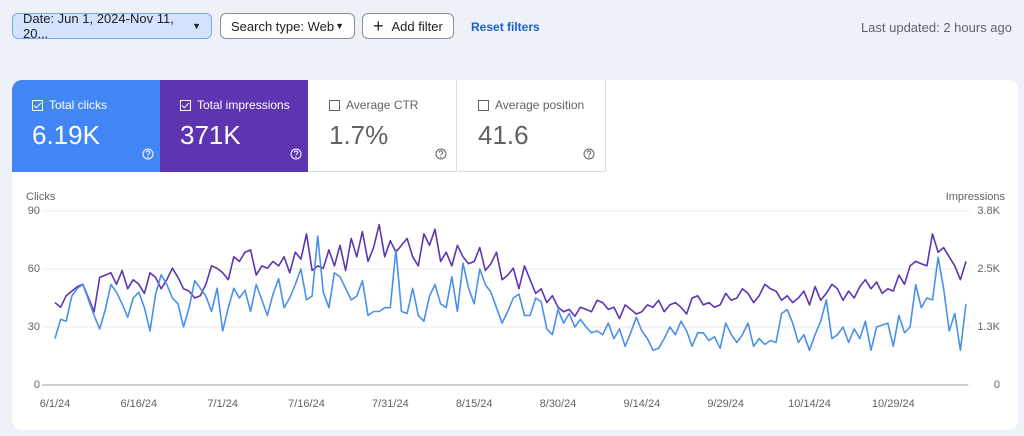 The height and width of the screenshot is (436, 1024). I want to click on x-tick-label: 10/29/24, so click(893, 404).